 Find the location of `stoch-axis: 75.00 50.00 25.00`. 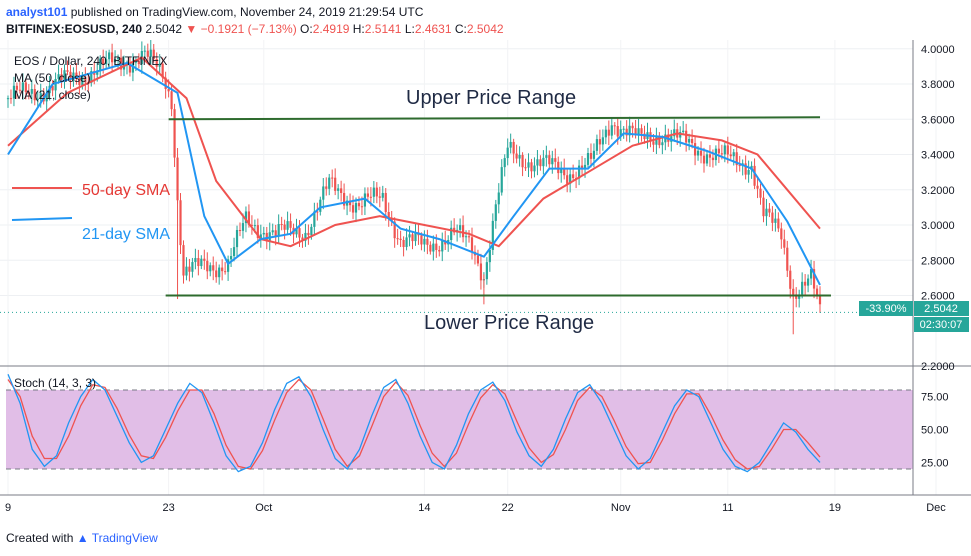

stoch-axis: 75.00 50.00 25.00 is located at coordinates (935, 431).